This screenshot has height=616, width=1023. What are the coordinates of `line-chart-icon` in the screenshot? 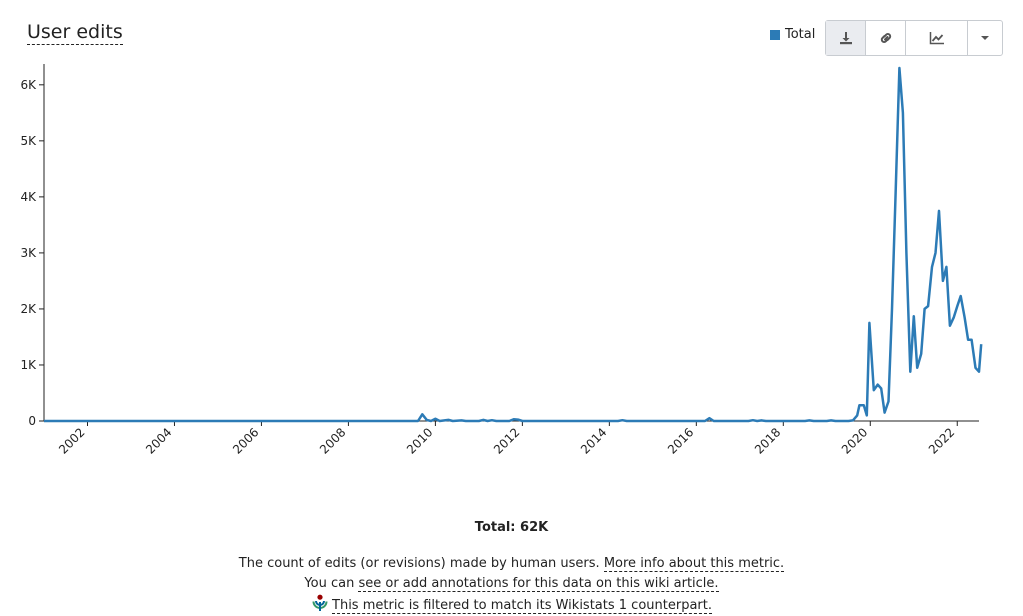 It's located at (936, 38).